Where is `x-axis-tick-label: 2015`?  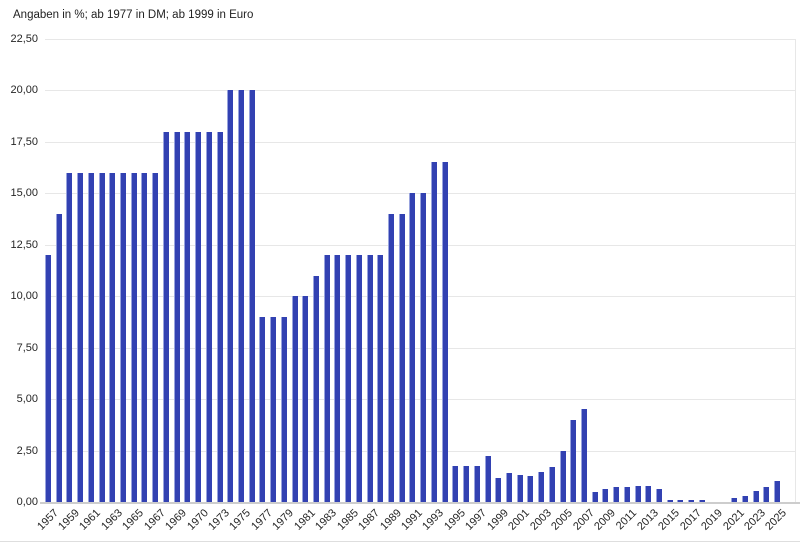 x-axis-tick-label: 2015 is located at coordinates (669, 520).